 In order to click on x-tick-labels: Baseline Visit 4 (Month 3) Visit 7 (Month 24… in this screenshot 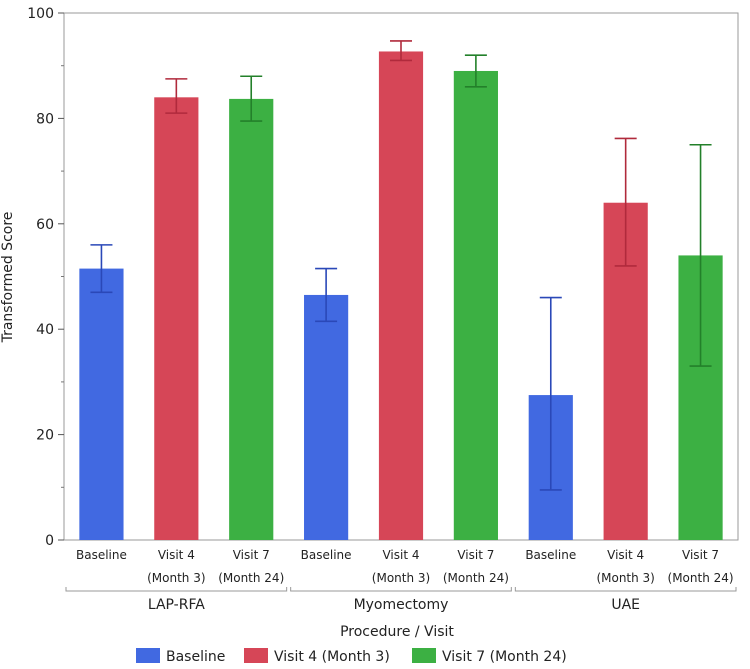, I will do `click(401, 580)`.